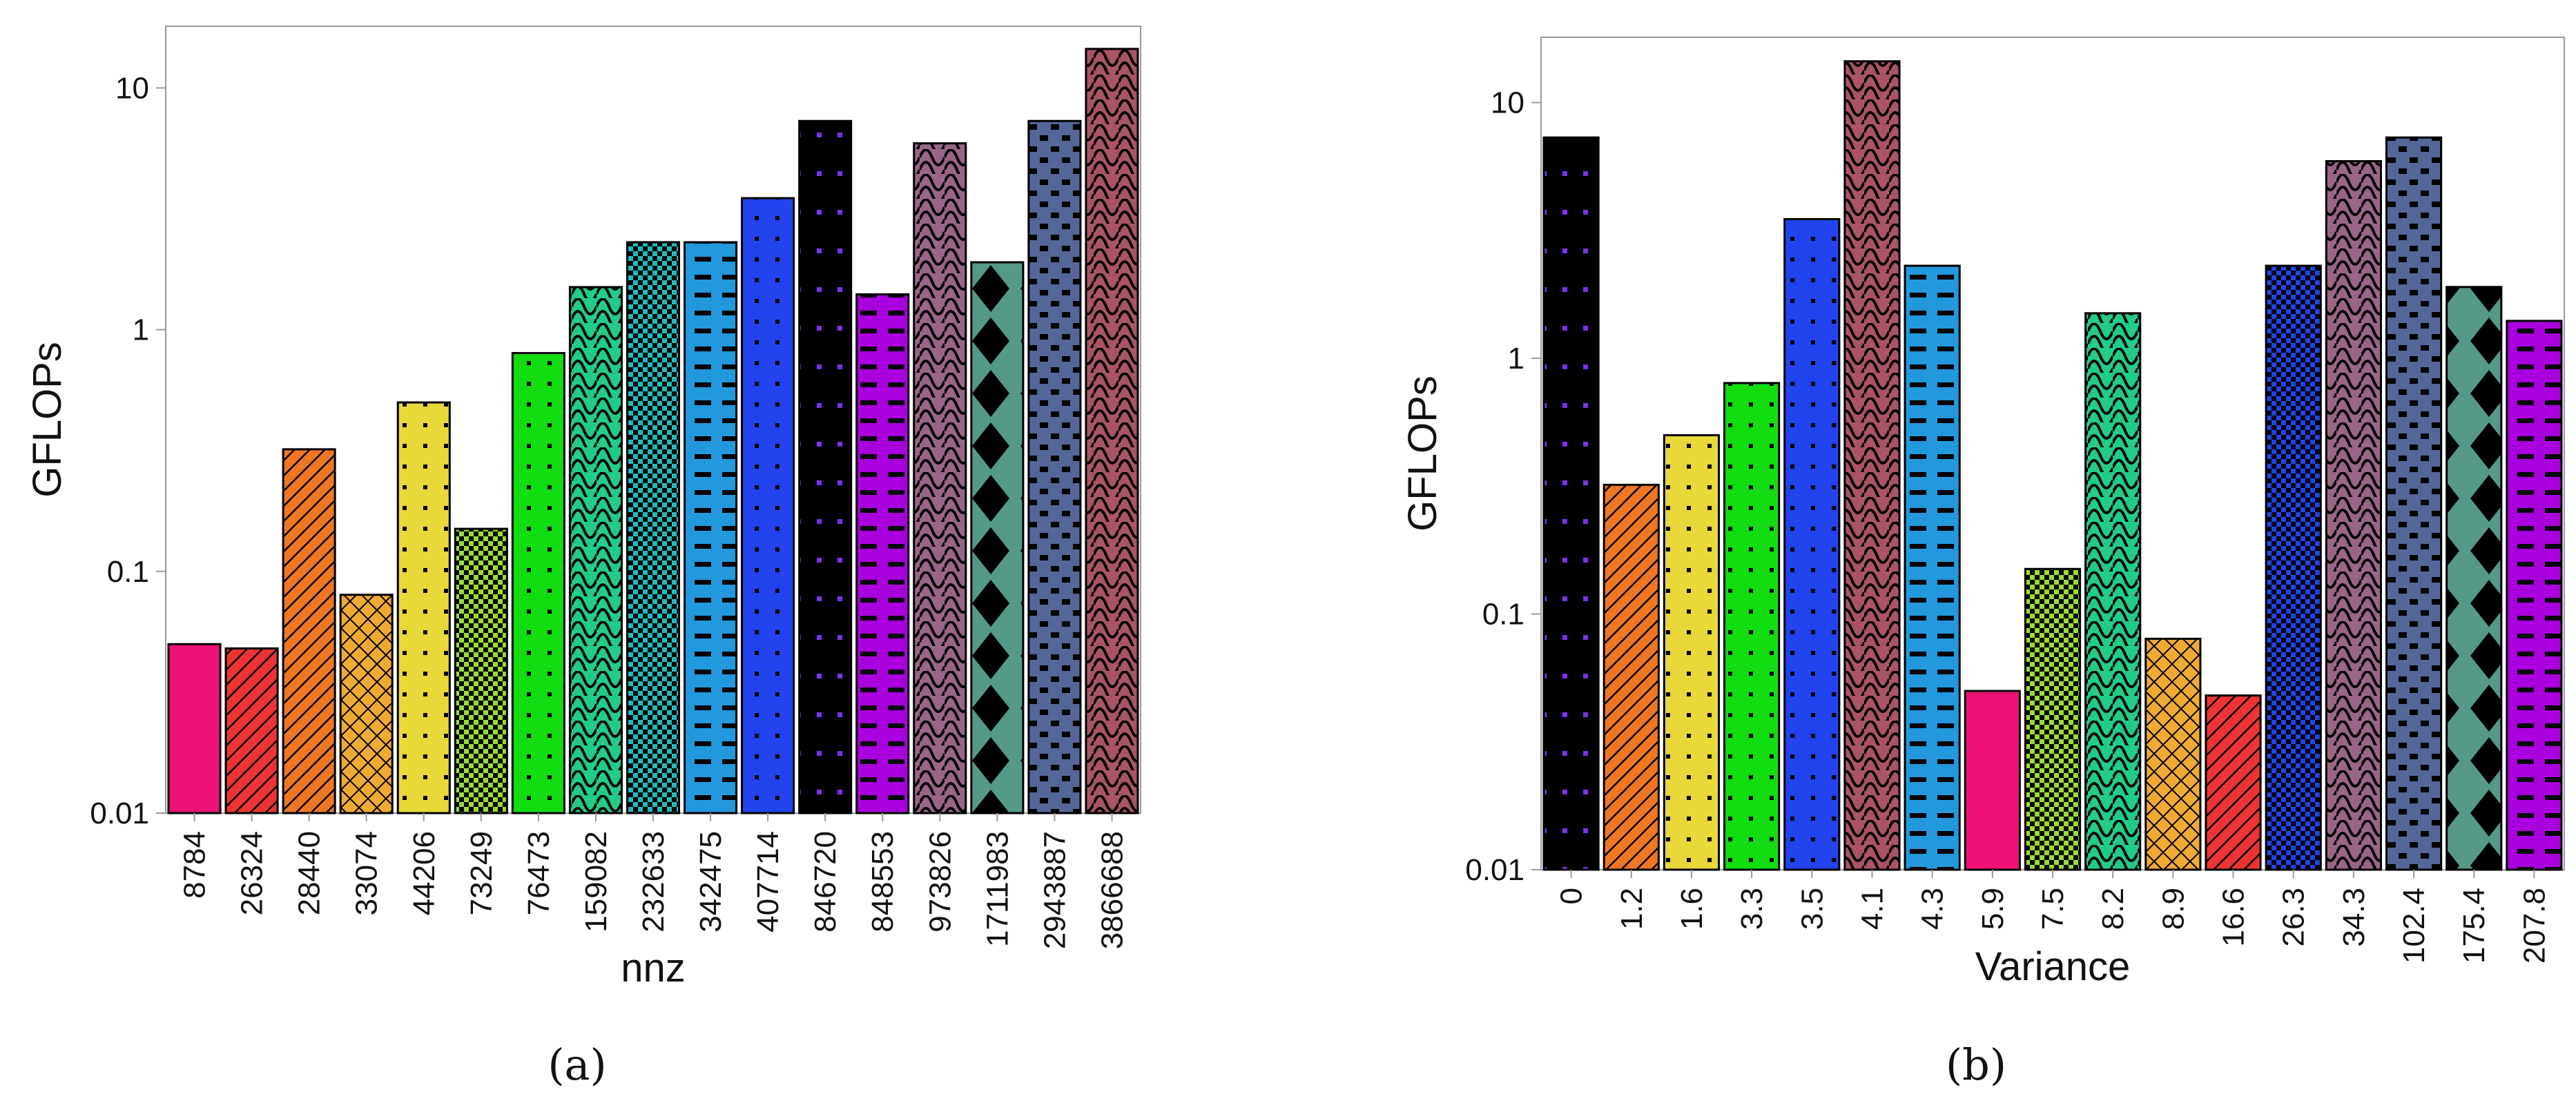  Describe the element at coordinates (1572, 896) in the screenshot. I see `x-tick-label: 0` at that location.